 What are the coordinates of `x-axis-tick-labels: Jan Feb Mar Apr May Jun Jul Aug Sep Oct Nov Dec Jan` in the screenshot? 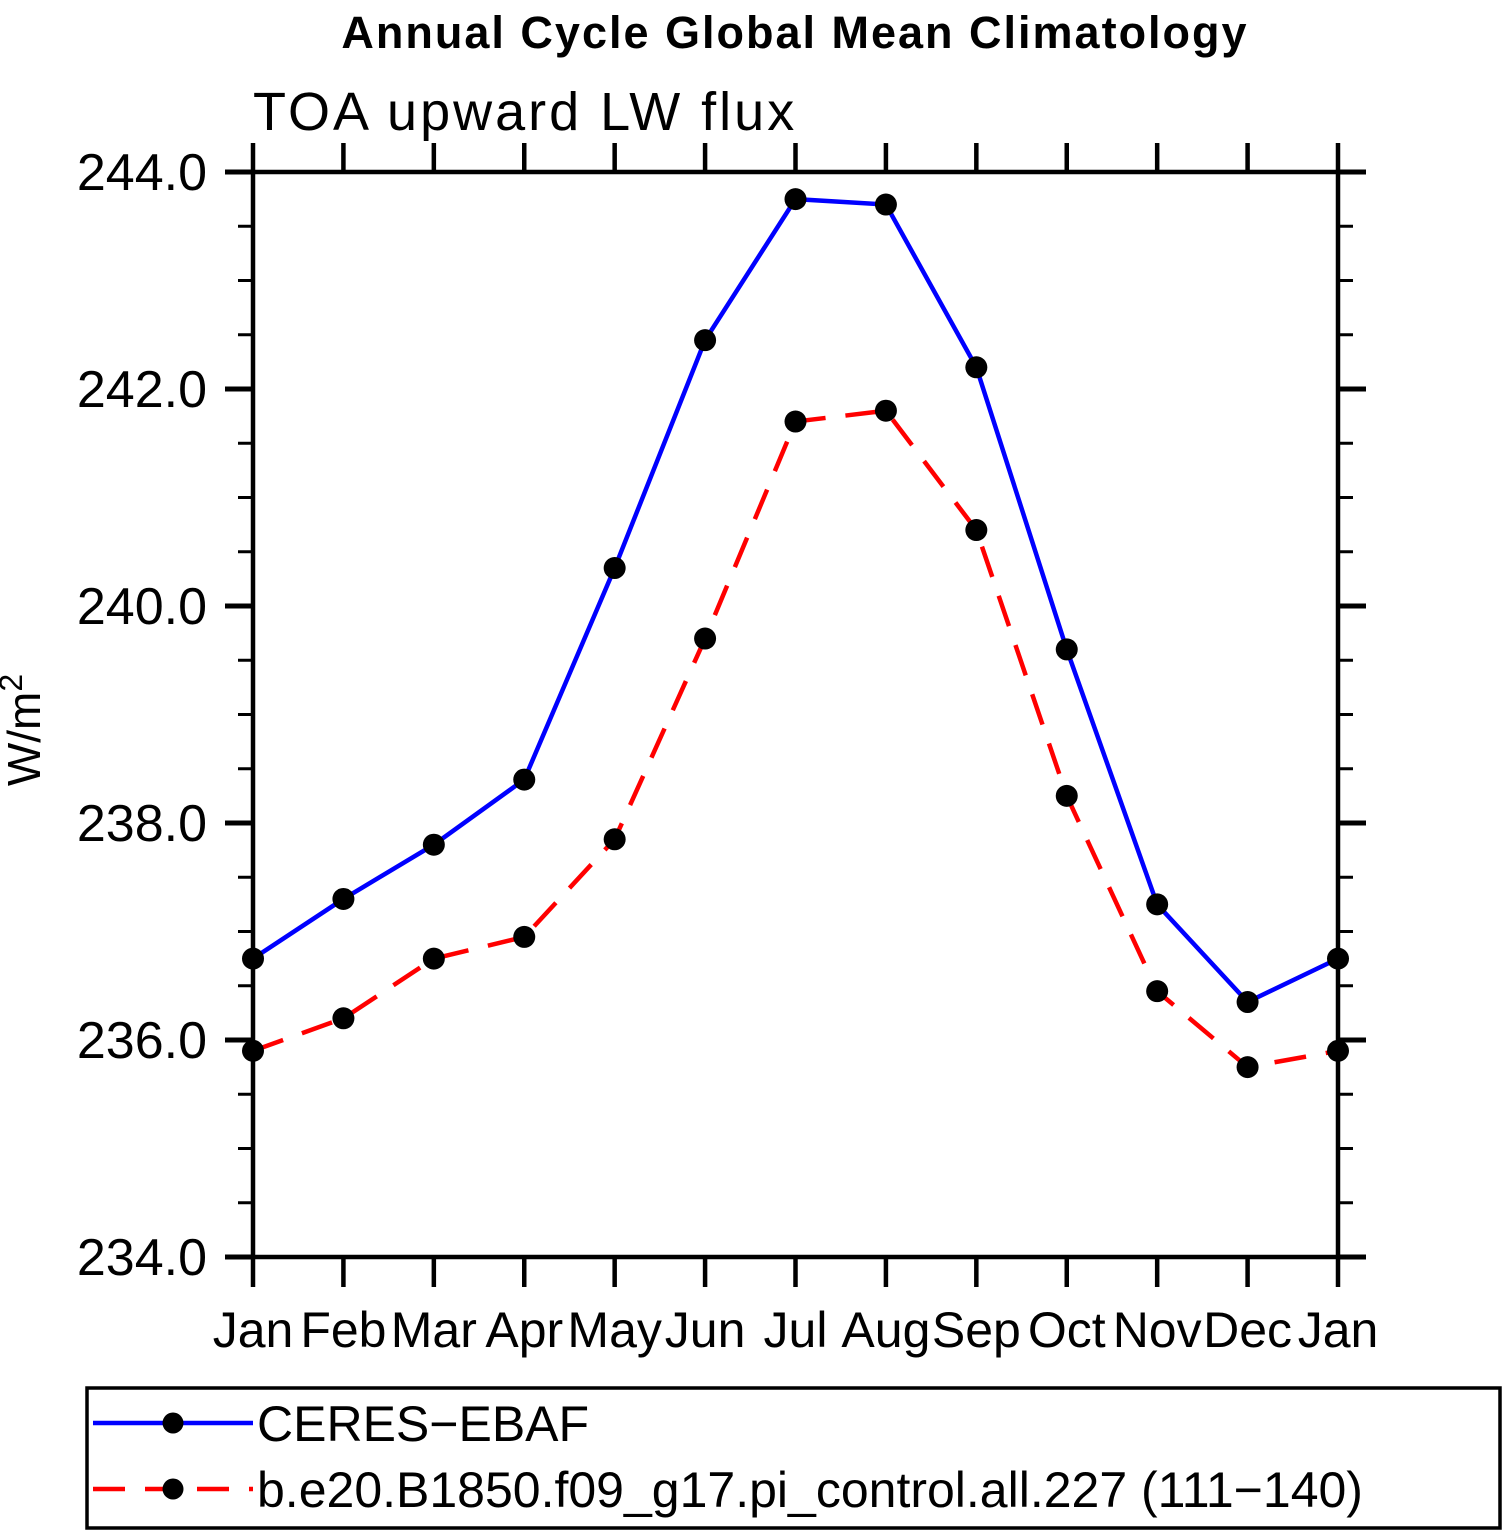 It's located at (796, 1330).